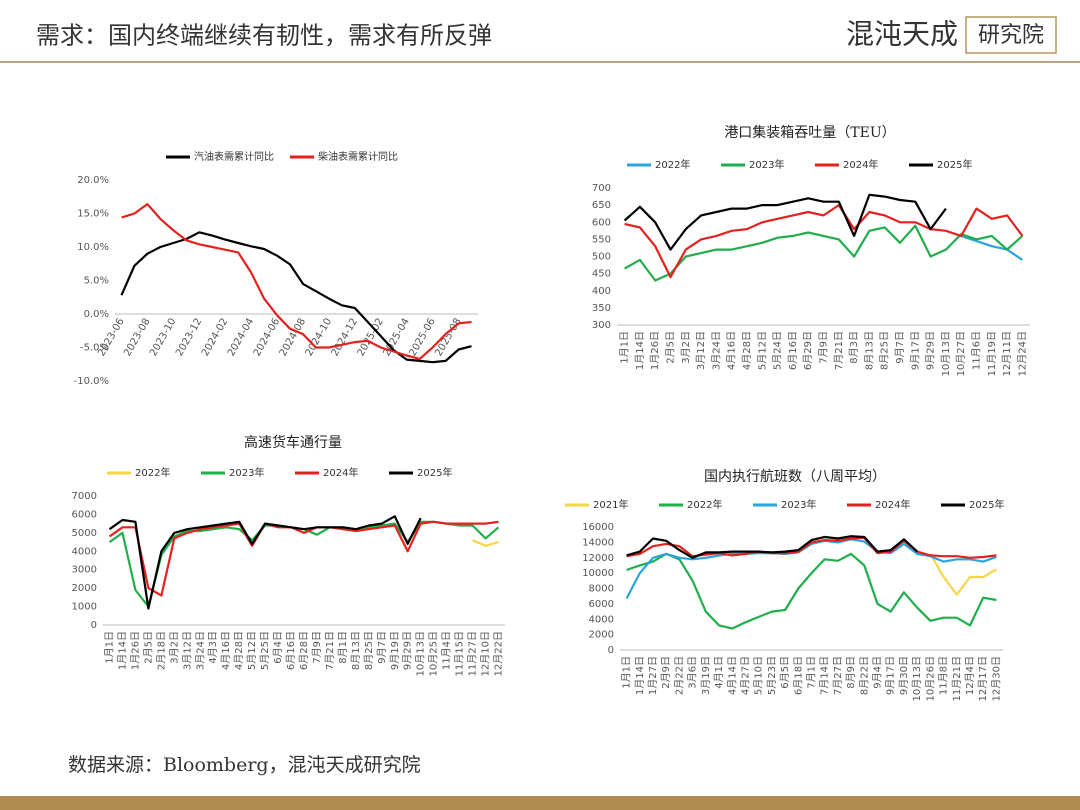 This screenshot has height=810, width=1080. Describe the element at coordinates (732, 675) in the screenshot. I see `x-tick-label: 4月14日` at that location.